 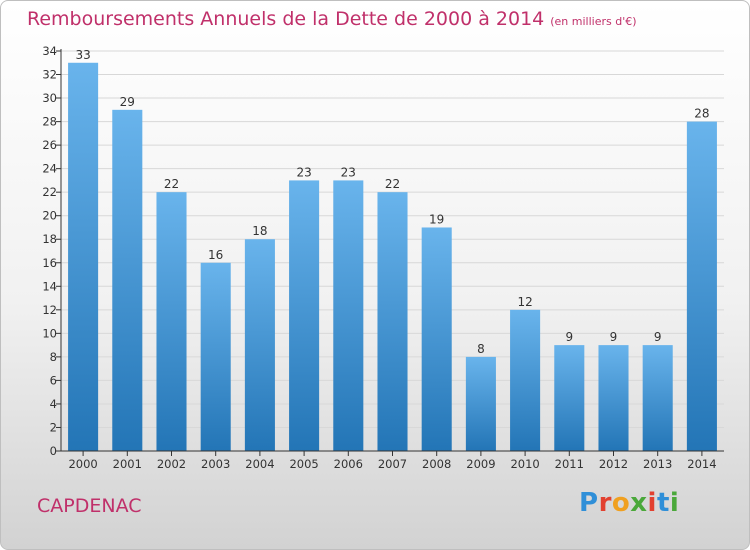 I want to click on y-tick-label: 8, so click(x=53, y=357).